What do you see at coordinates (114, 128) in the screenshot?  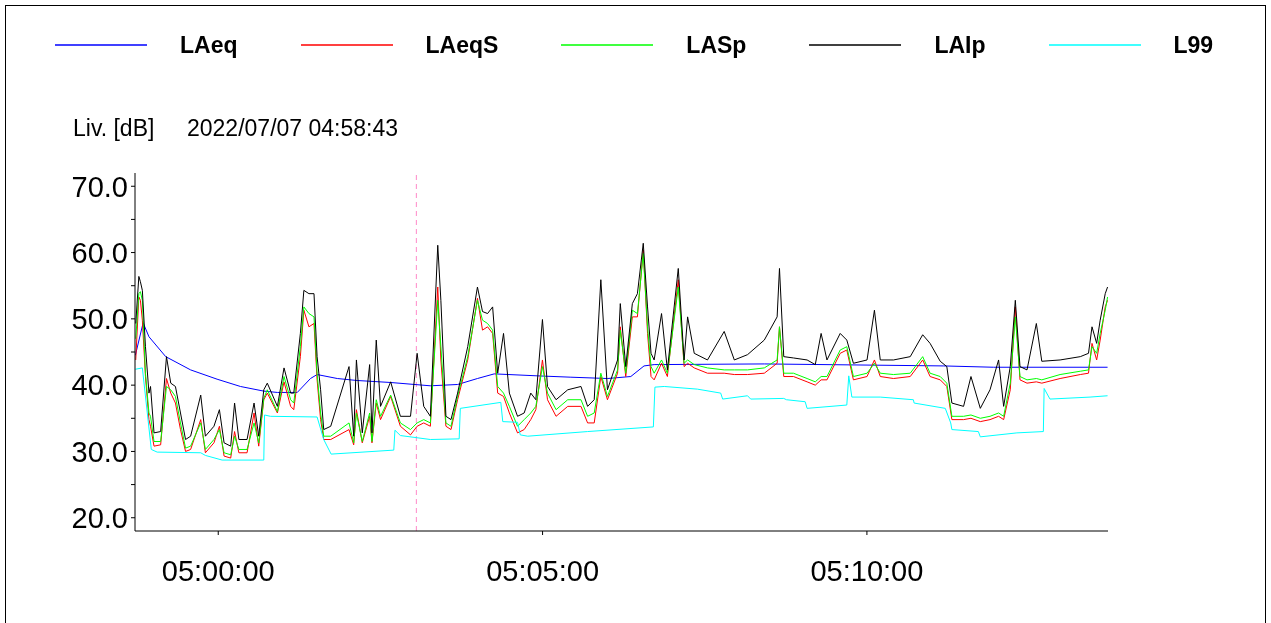 I see `y-axis-title: Liv. [dB]` at bounding box center [114, 128].